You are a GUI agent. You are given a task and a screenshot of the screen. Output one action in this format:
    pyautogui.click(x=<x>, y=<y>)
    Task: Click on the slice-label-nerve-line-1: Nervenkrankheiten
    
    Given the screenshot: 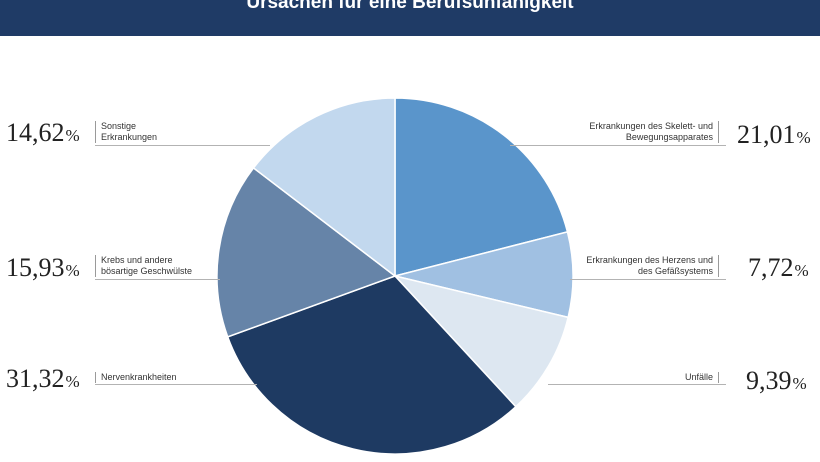 What is the action you would take?
    pyautogui.click(x=139, y=377)
    